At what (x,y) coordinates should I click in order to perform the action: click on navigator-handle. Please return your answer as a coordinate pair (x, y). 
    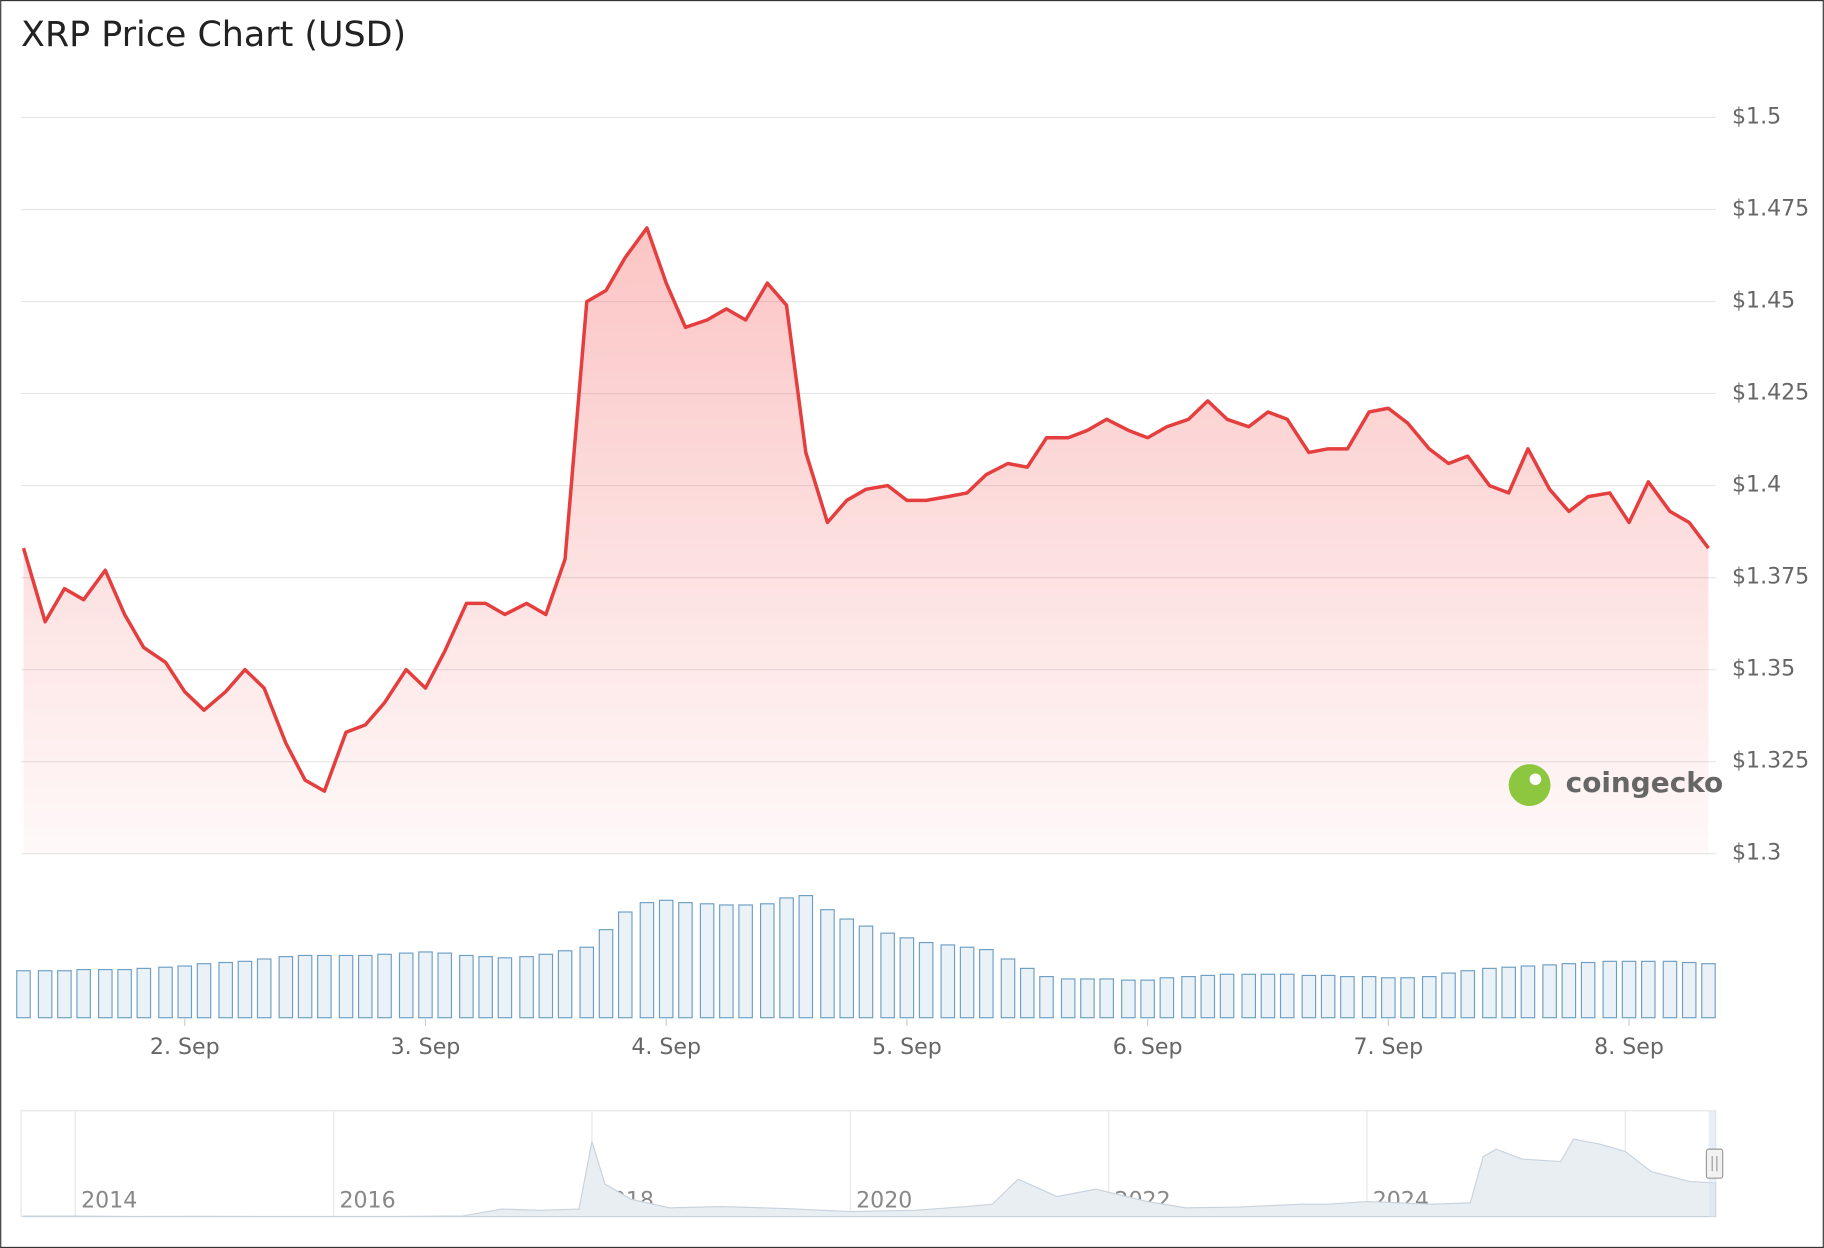
    Looking at the image, I should click on (1714, 1163).